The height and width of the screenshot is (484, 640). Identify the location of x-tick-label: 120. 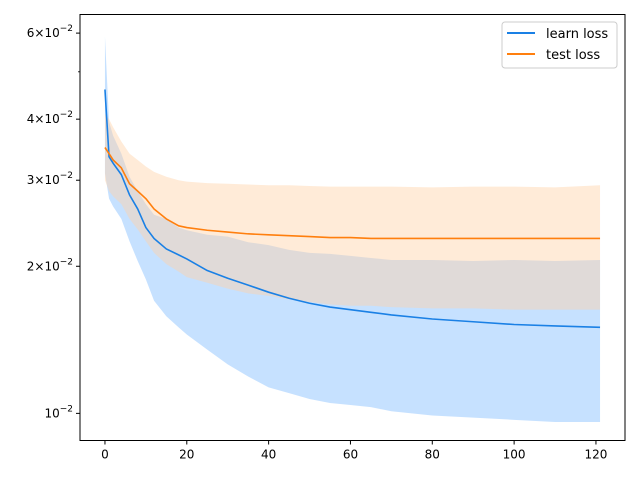
(595, 455).